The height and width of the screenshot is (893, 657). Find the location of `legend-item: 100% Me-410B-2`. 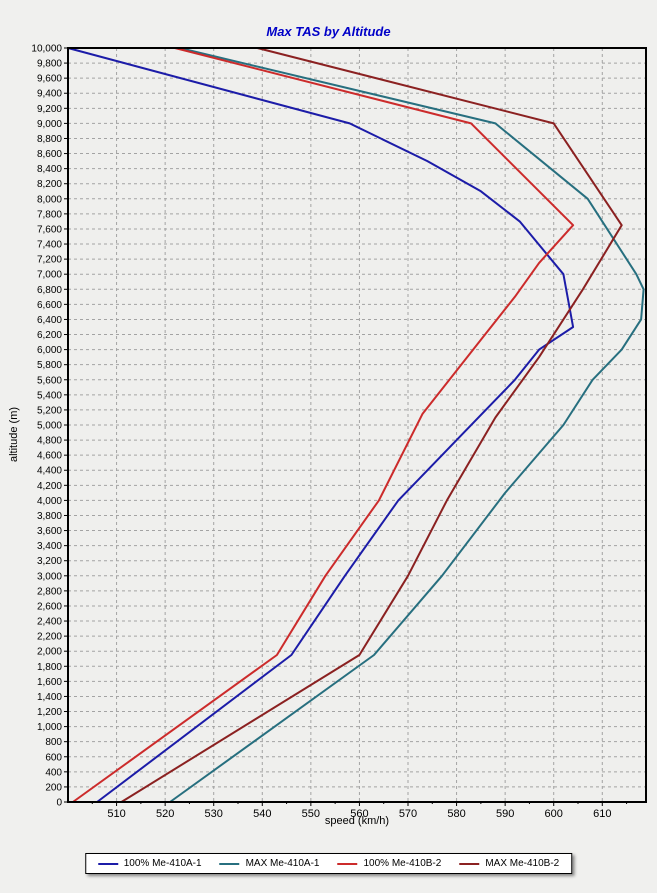

legend-item: 100% Me-410B-2 is located at coordinates (389, 863).